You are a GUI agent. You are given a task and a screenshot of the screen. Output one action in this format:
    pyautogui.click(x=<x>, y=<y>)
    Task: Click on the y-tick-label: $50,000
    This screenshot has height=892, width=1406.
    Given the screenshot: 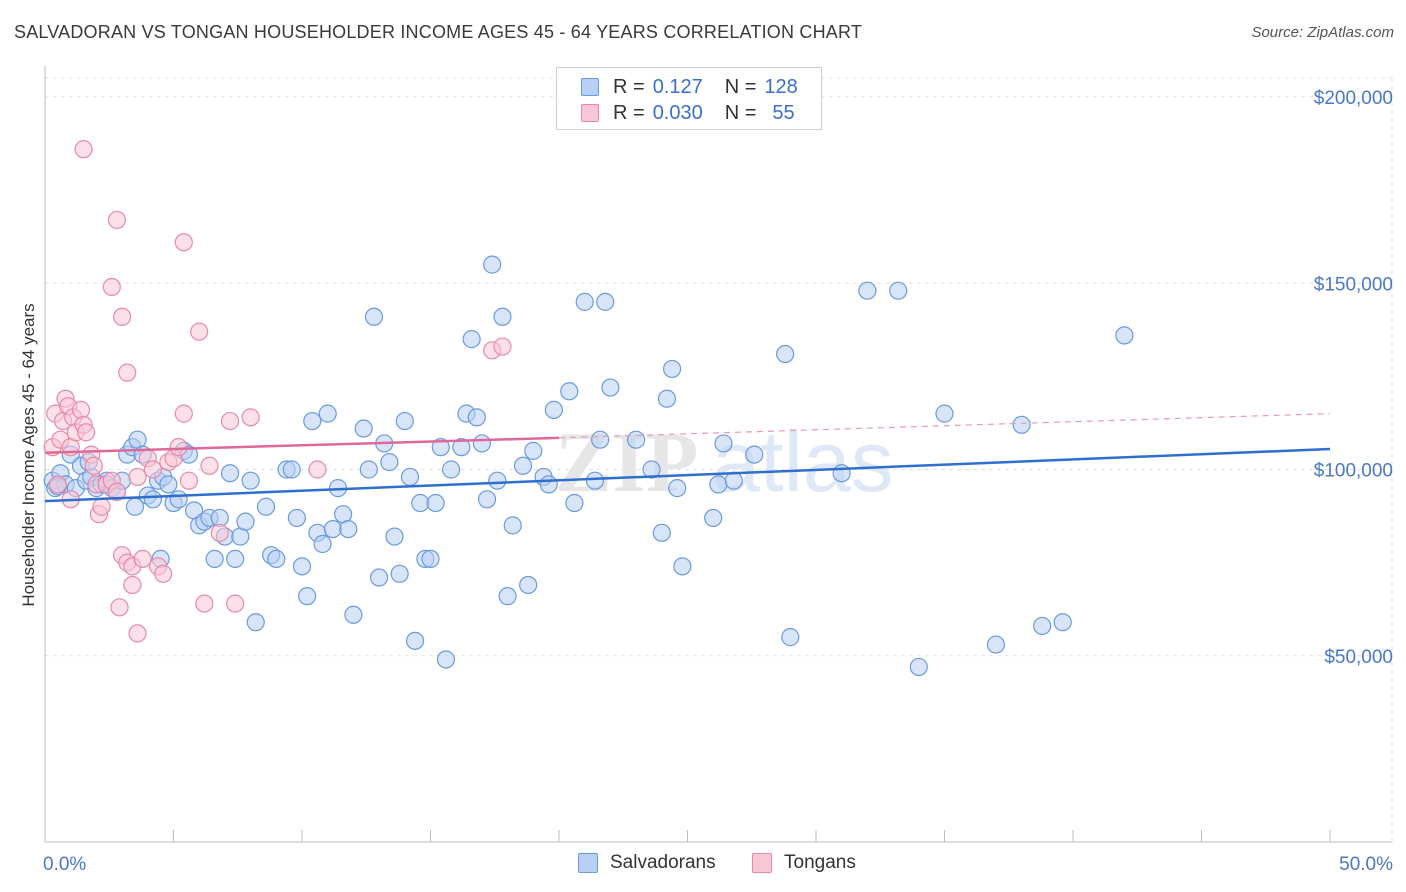 What is the action you would take?
    pyautogui.click(x=1358, y=657)
    